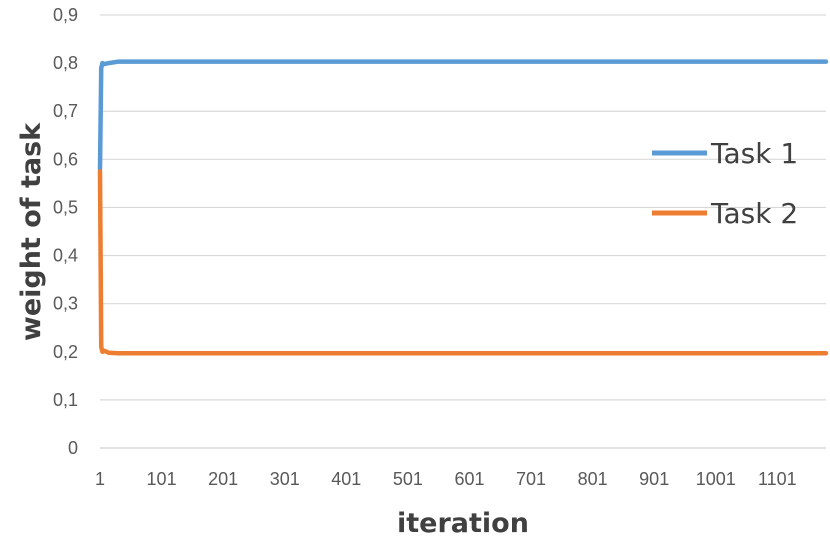 The height and width of the screenshot is (541, 830). I want to click on x-tick-label: 401, so click(346, 479).